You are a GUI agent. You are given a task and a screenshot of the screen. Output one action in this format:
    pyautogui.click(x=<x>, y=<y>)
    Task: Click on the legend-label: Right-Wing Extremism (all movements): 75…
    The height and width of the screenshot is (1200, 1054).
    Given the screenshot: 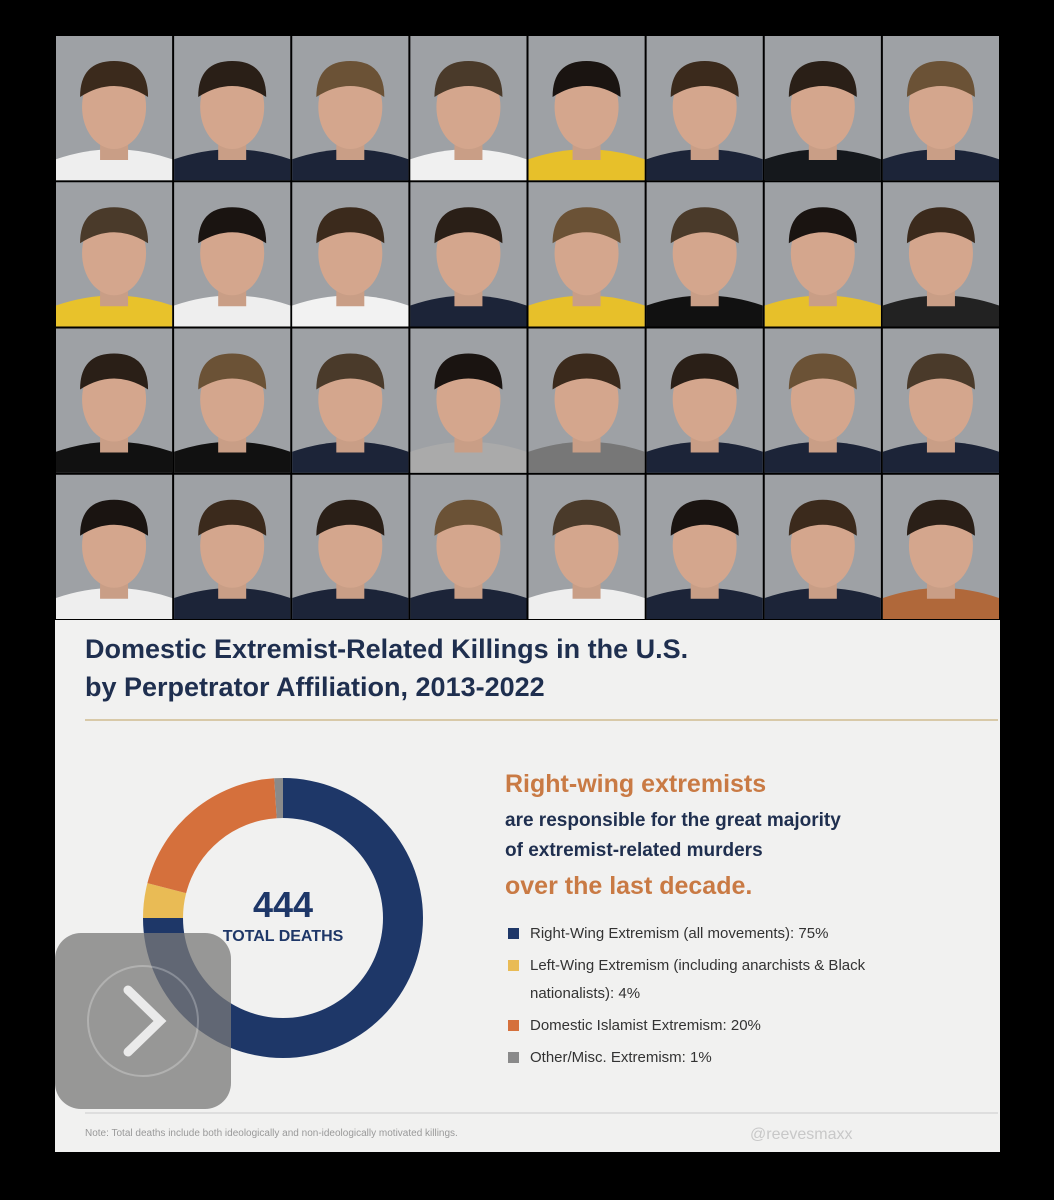 What is the action you would take?
    pyautogui.click(x=679, y=933)
    